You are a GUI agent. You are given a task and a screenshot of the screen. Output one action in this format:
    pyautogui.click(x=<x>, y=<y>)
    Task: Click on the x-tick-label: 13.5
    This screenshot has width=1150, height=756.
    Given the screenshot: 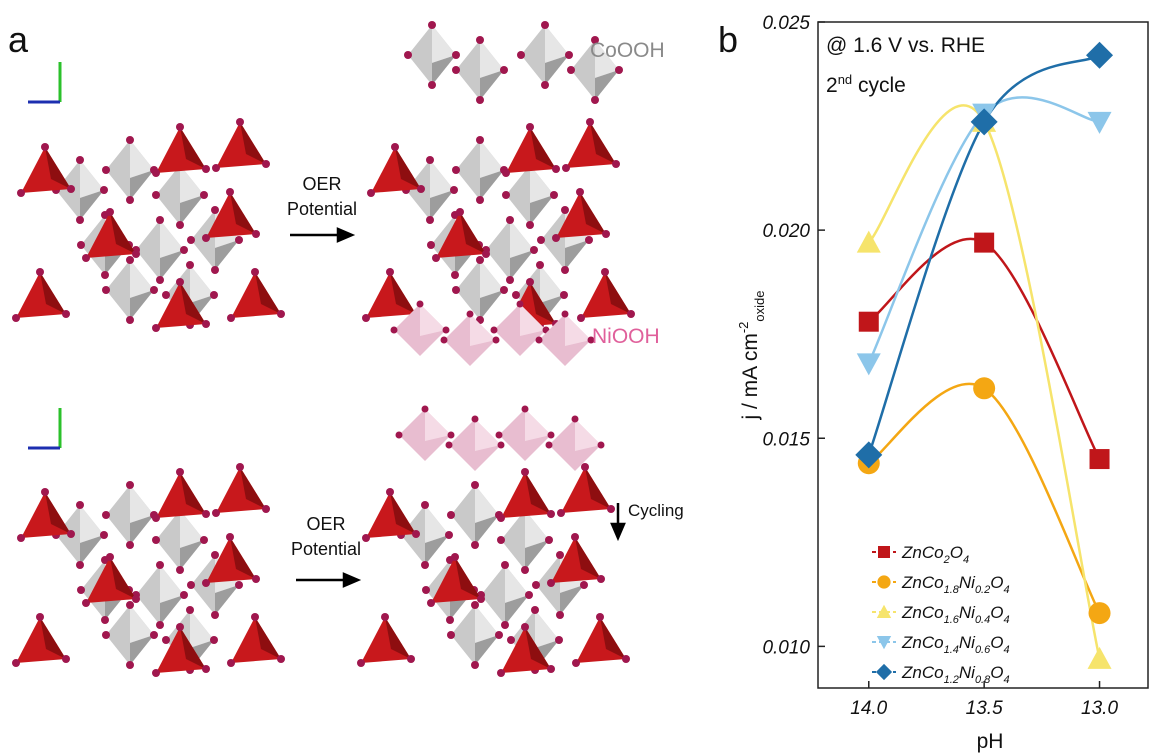 What is the action you would take?
    pyautogui.click(x=984, y=708)
    